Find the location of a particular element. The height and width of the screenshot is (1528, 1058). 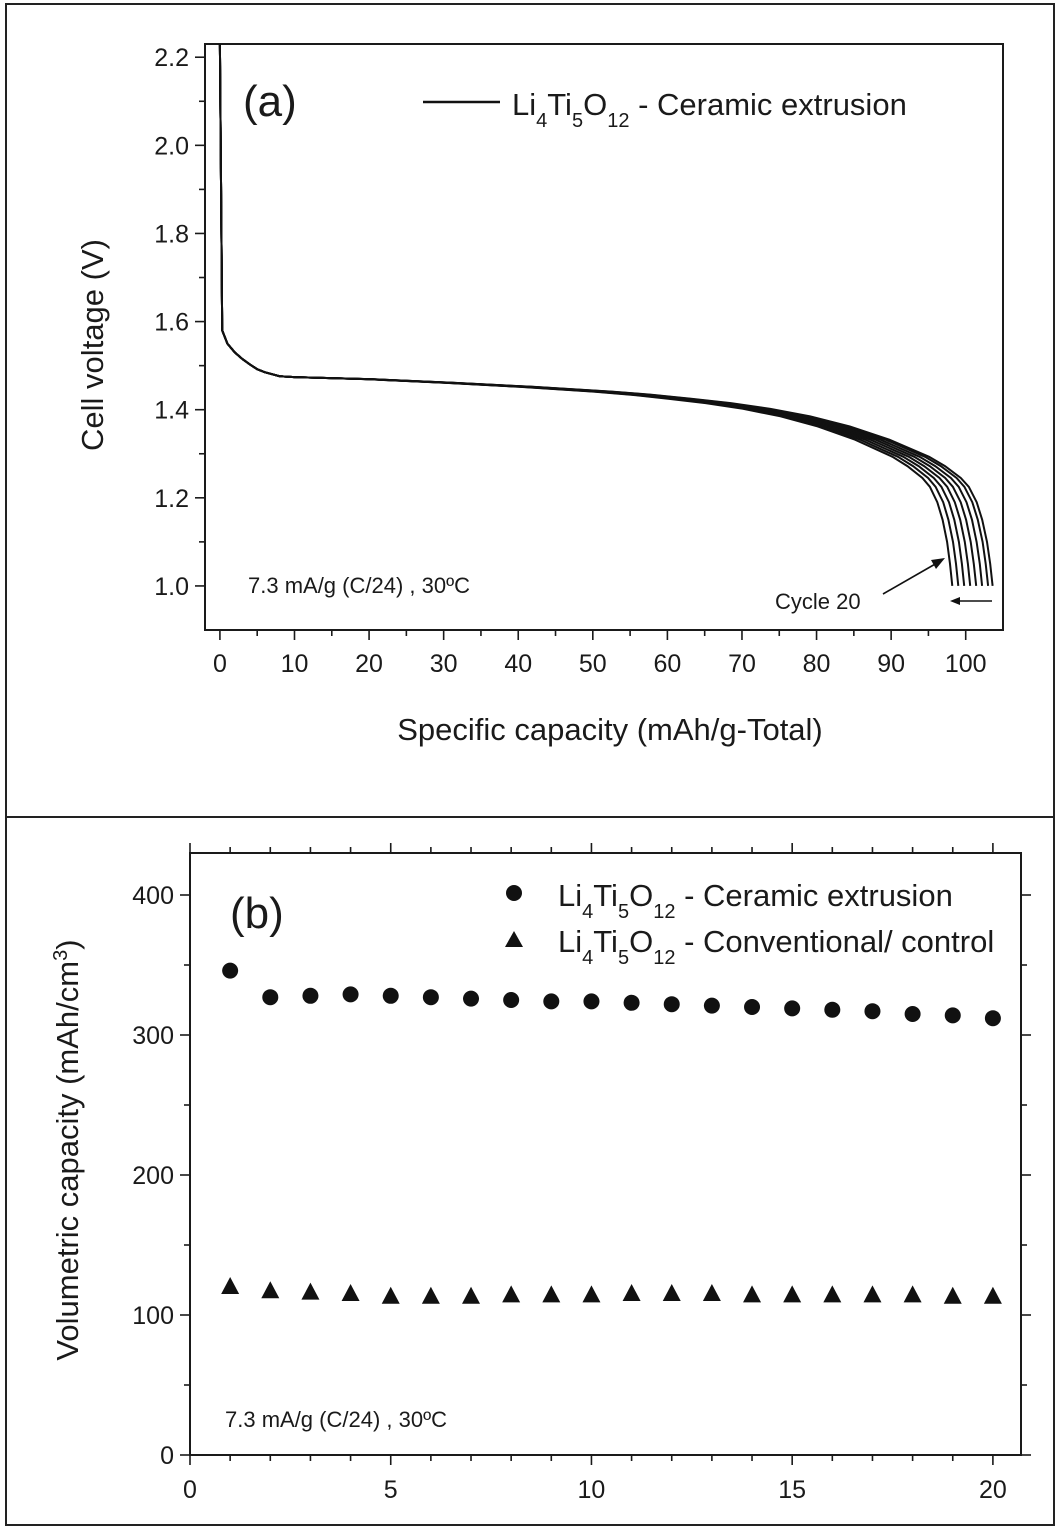

panel-a-y-tick-label: 2.0 is located at coordinates (171, 146).